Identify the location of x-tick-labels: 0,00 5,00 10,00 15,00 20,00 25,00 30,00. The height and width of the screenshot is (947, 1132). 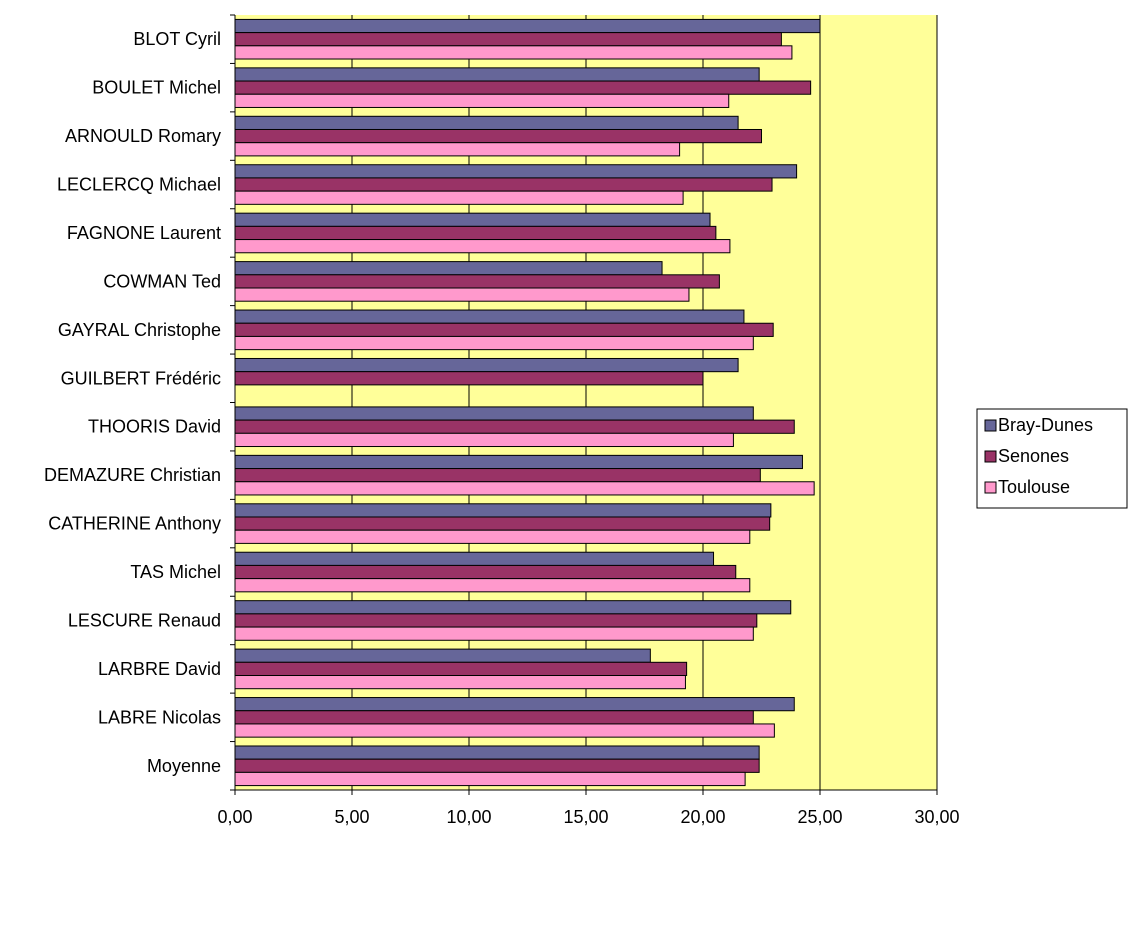
(588, 817).